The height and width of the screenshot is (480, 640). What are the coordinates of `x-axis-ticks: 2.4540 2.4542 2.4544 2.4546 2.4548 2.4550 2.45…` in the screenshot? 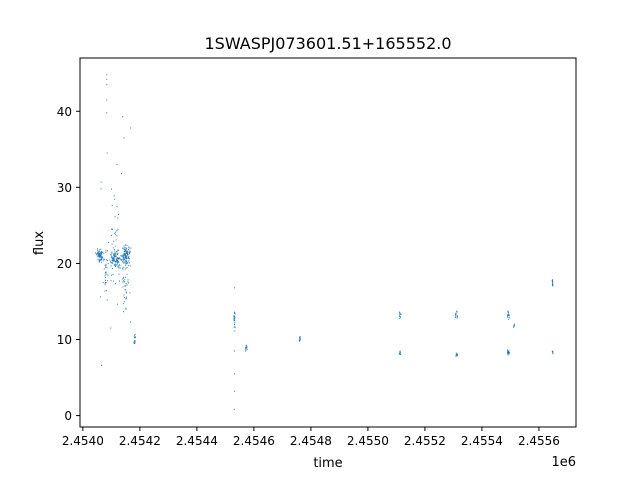 It's located at (311, 437).